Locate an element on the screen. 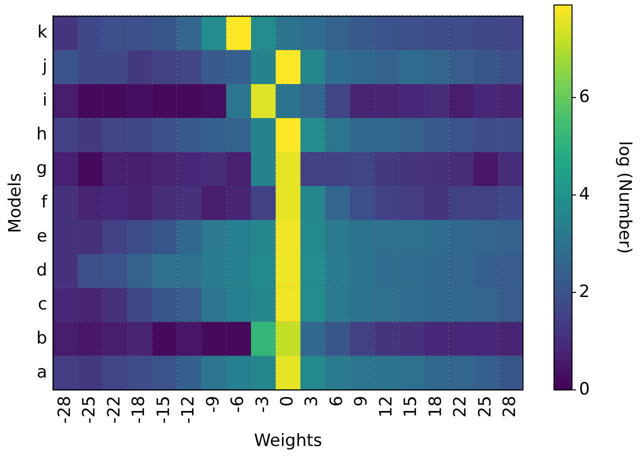  x-axis-title: Weights is located at coordinates (288, 441).